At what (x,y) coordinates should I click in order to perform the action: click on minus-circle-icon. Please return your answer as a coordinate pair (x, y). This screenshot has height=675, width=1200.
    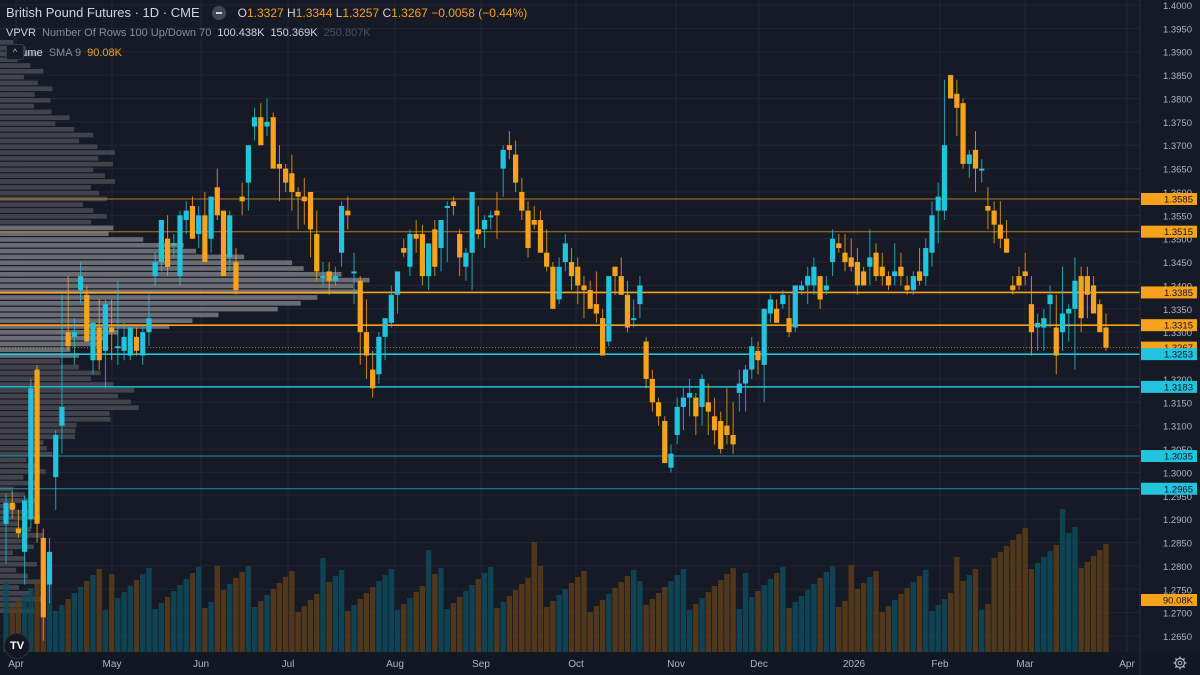
    Looking at the image, I should click on (218, 13).